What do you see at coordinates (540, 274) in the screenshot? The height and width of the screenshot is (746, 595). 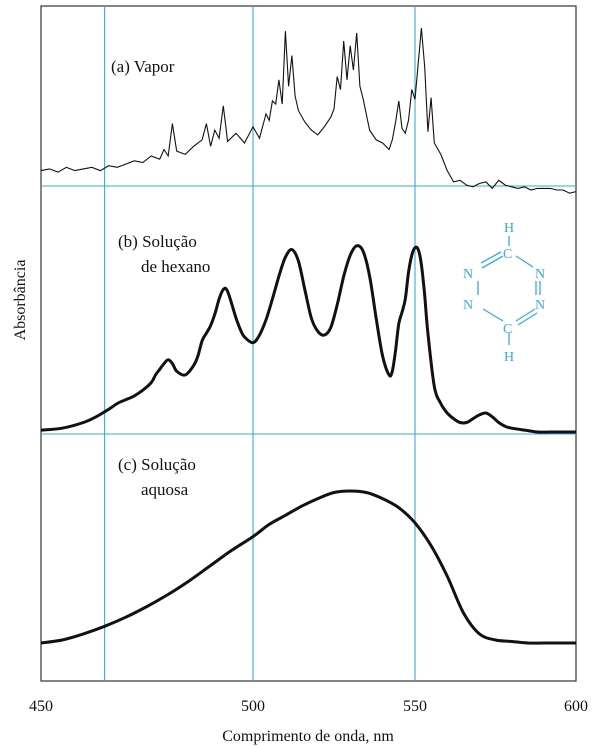 I see `atom-n-upper-right: N` at bounding box center [540, 274].